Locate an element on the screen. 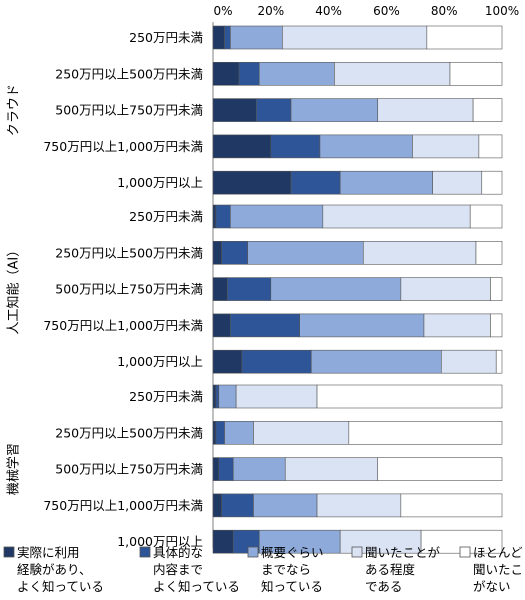 Image resolution: width=525 pixels, height=600 pixels. legend-label: 内容まで is located at coordinates (178, 569).